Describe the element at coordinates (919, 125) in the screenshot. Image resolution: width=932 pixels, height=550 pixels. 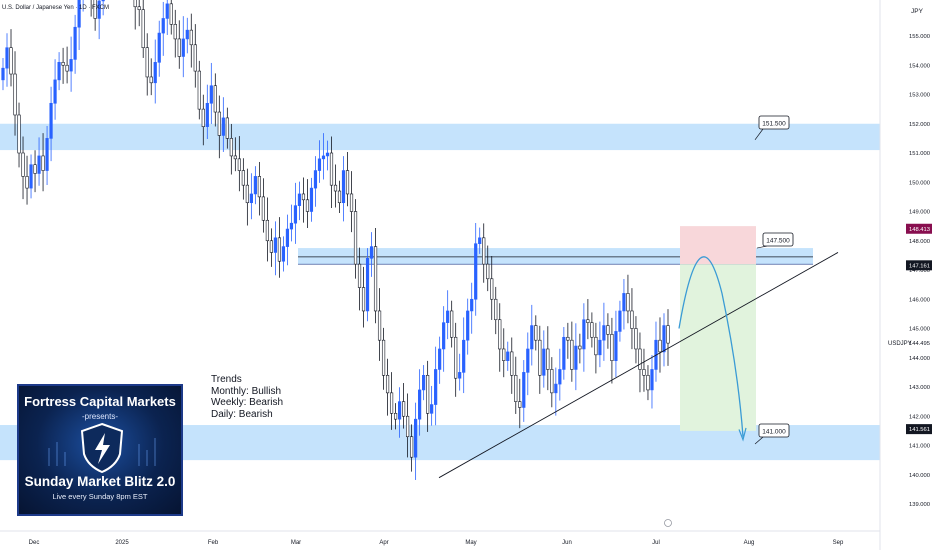
I see `price-tick: 152.000` at that location.